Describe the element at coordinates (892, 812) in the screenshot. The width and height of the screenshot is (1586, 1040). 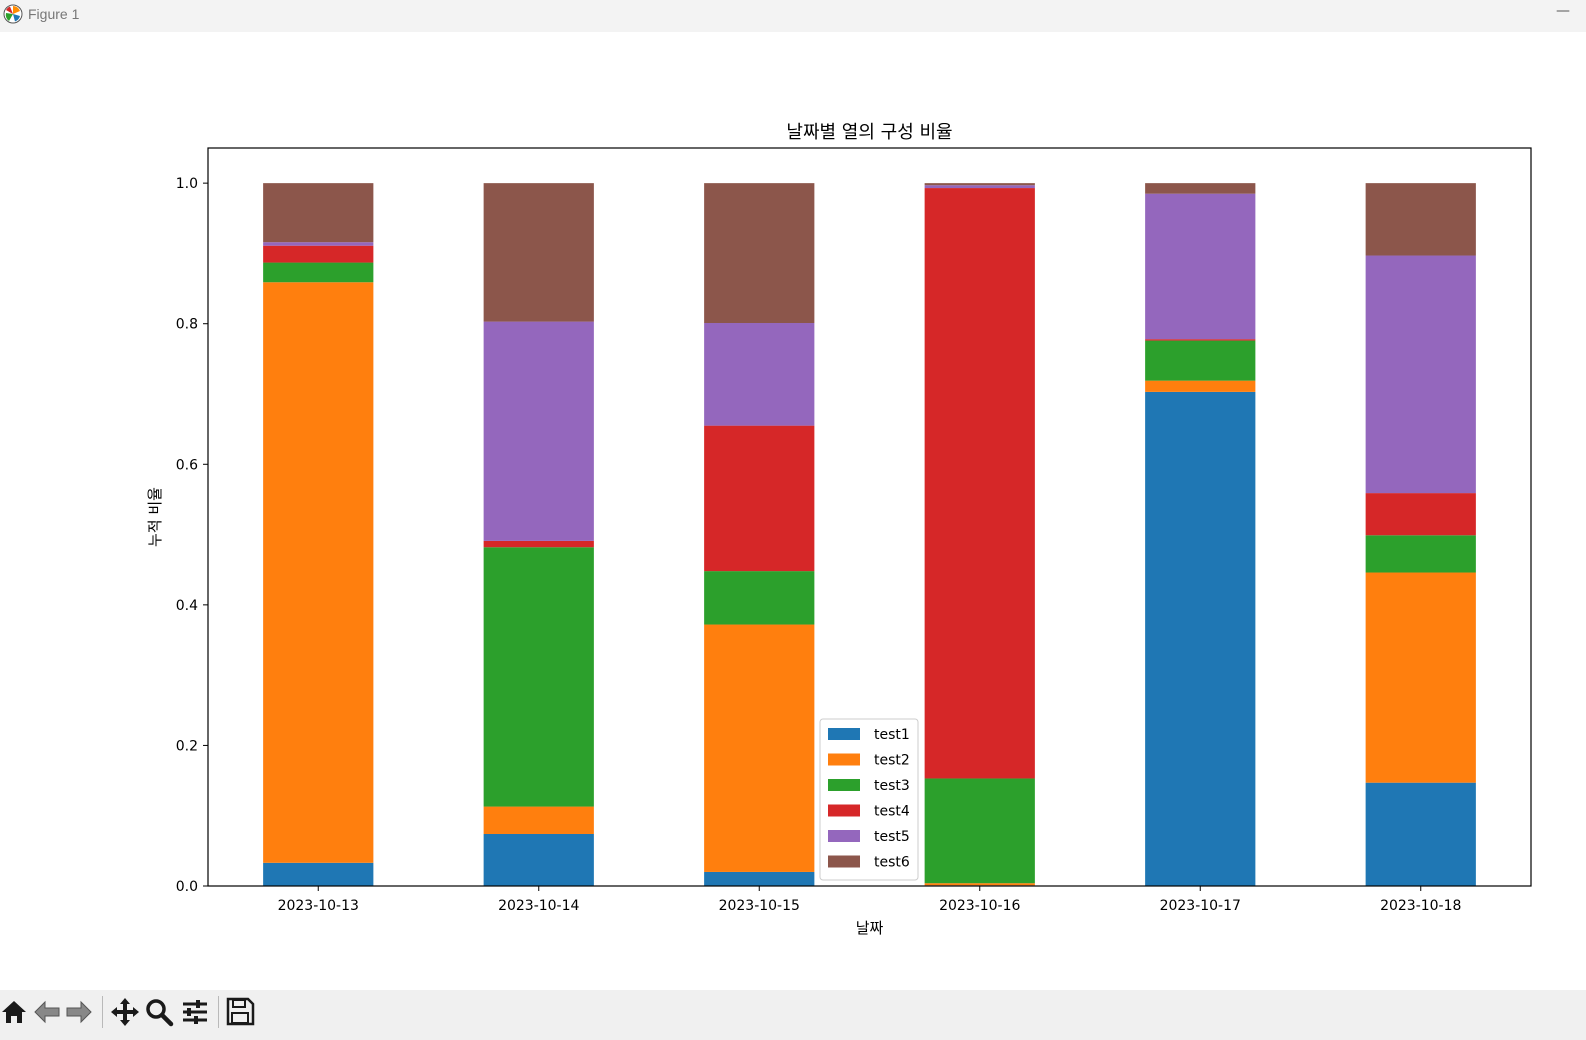
I see `legend-label-test4: test4` at that location.